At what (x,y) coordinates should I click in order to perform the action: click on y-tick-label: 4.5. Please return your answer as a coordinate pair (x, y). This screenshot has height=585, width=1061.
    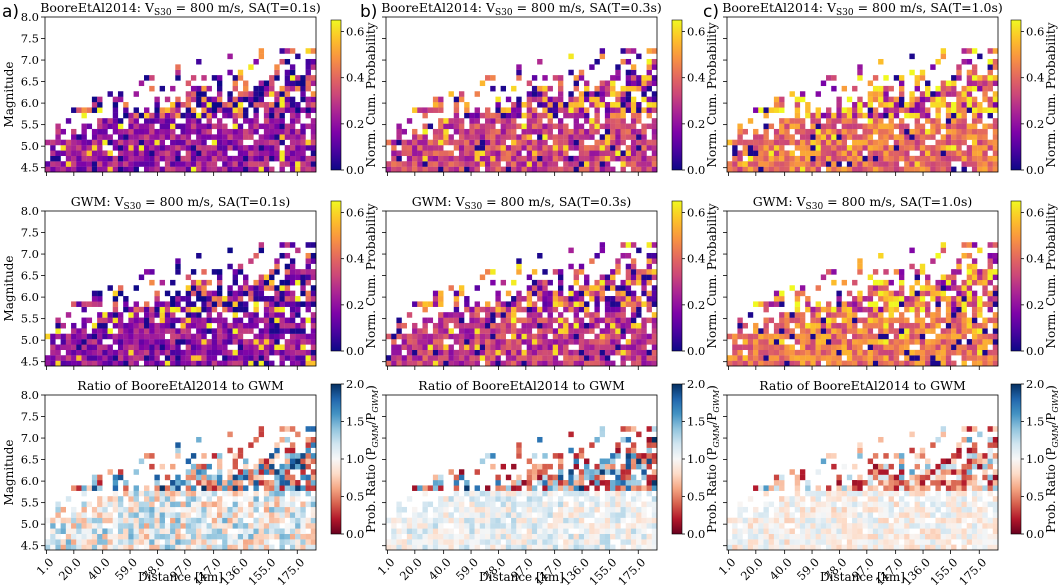
    Looking at the image, I should click on (30, 546).